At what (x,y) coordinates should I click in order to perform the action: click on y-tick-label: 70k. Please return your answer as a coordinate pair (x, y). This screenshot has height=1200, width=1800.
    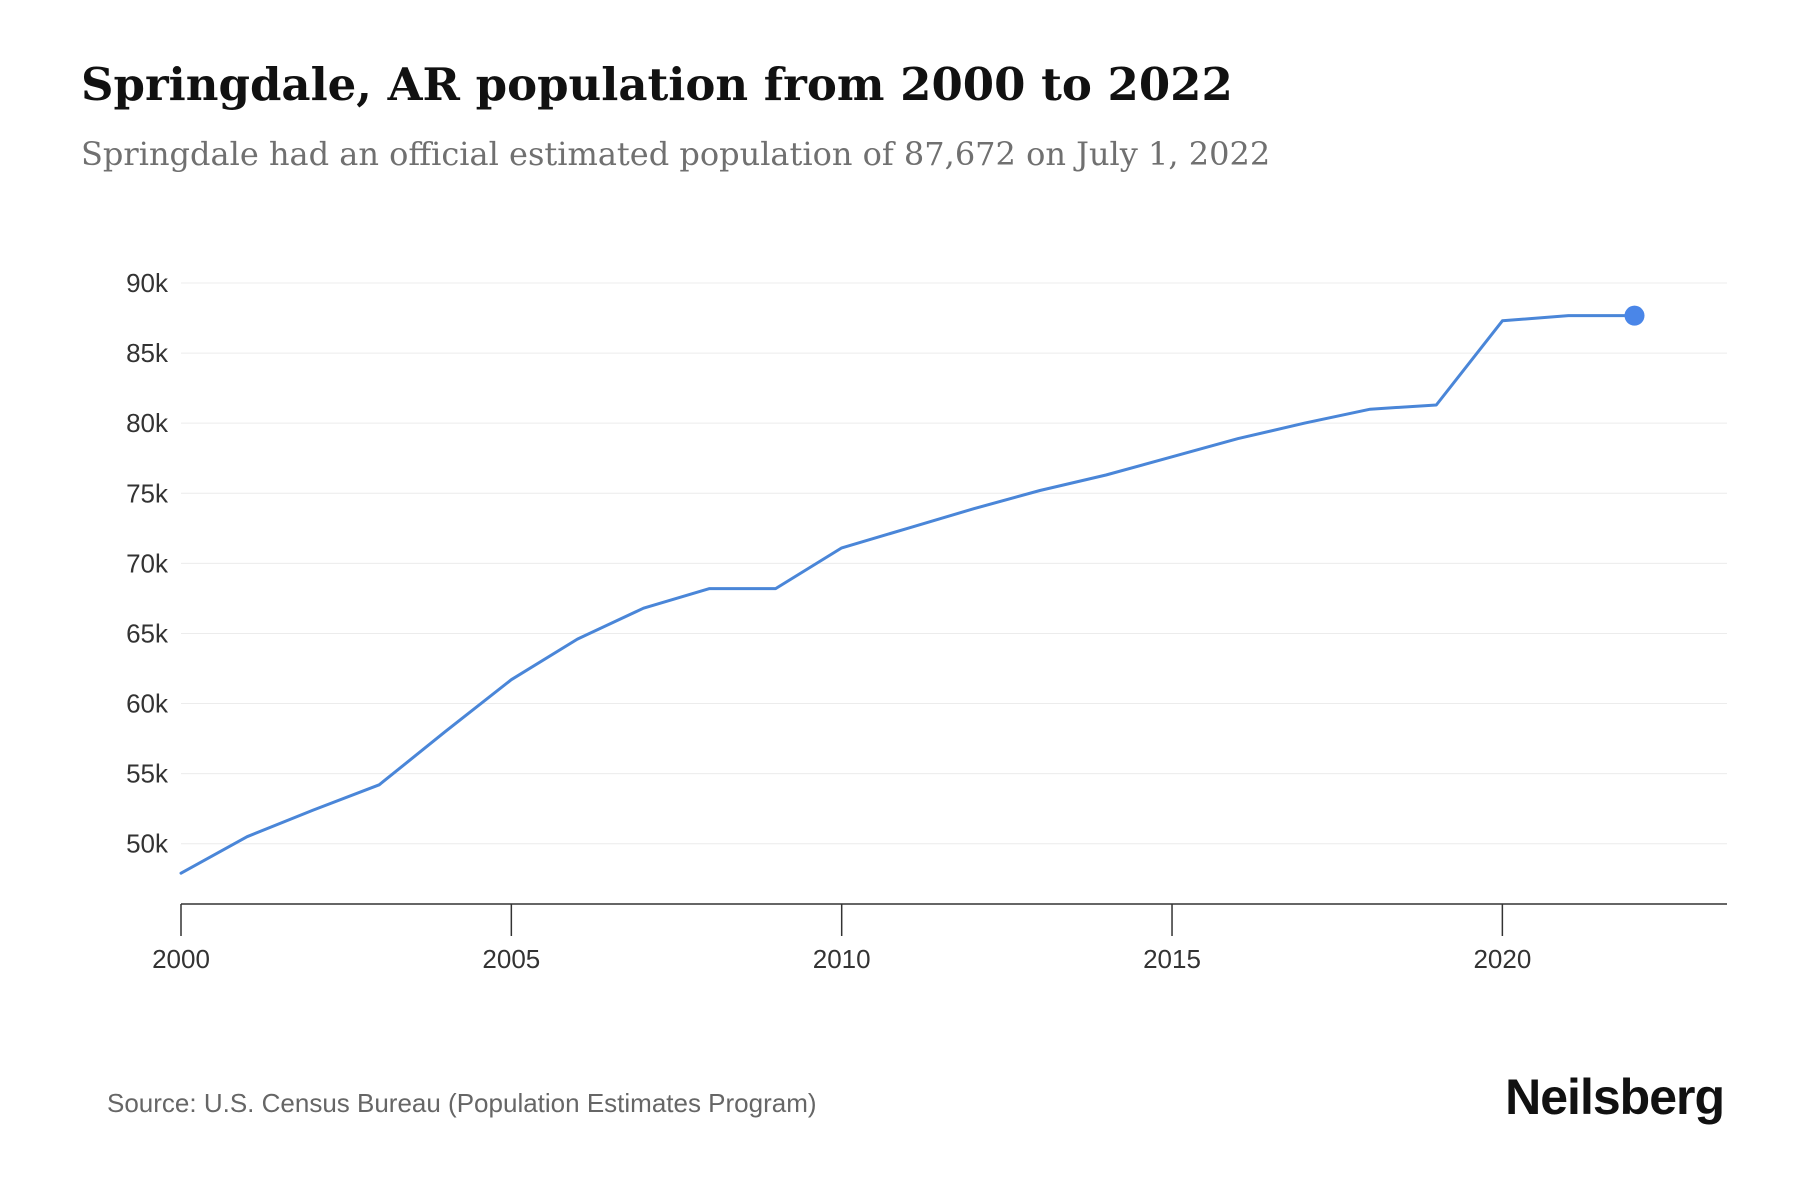
    Looking at the image, I should click on (147, 563).